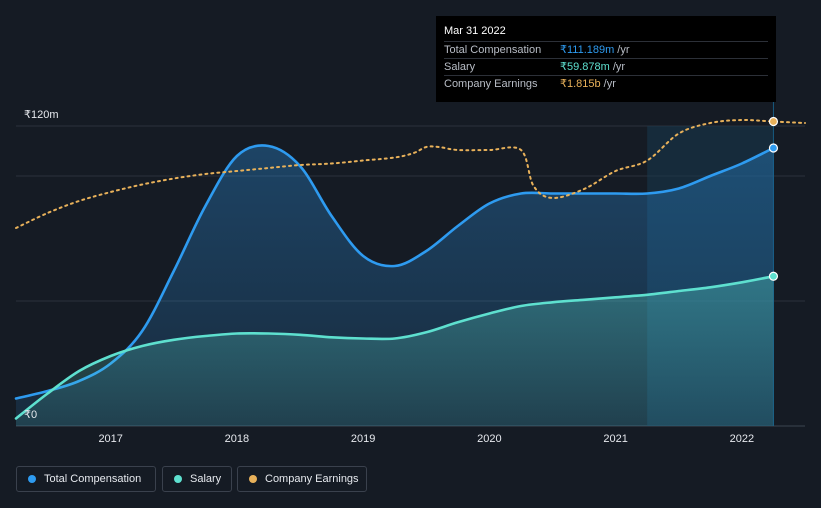 This screenshot has width=821, height=508. I want to click on y-axis-max-label: ₹120m, so click(41, 115).